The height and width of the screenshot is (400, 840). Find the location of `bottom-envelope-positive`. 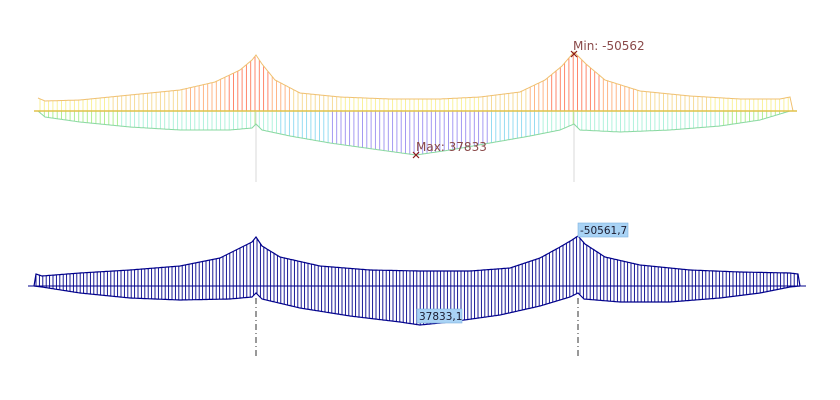

bottom-envelope-positive is located at coordinates (417, 305).